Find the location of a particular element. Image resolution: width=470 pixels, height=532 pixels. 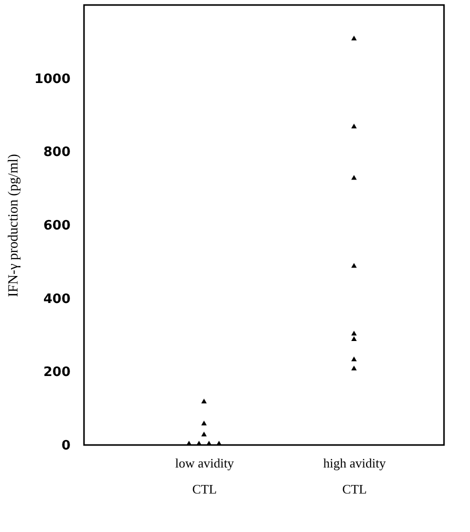

y-axis-title: IFN-γ production (pg/ml) is located at coordinates (14, 226).